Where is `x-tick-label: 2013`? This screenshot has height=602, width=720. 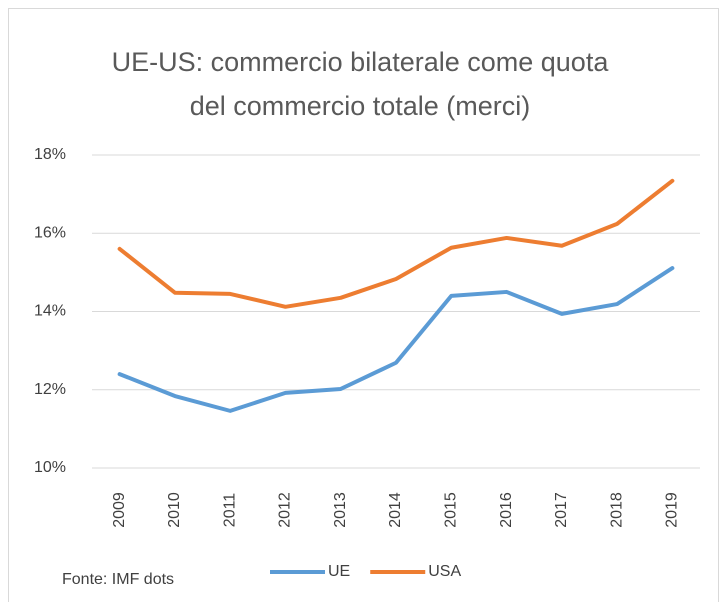
x-tick-label: 2013 is located at coordinates (340, 510).